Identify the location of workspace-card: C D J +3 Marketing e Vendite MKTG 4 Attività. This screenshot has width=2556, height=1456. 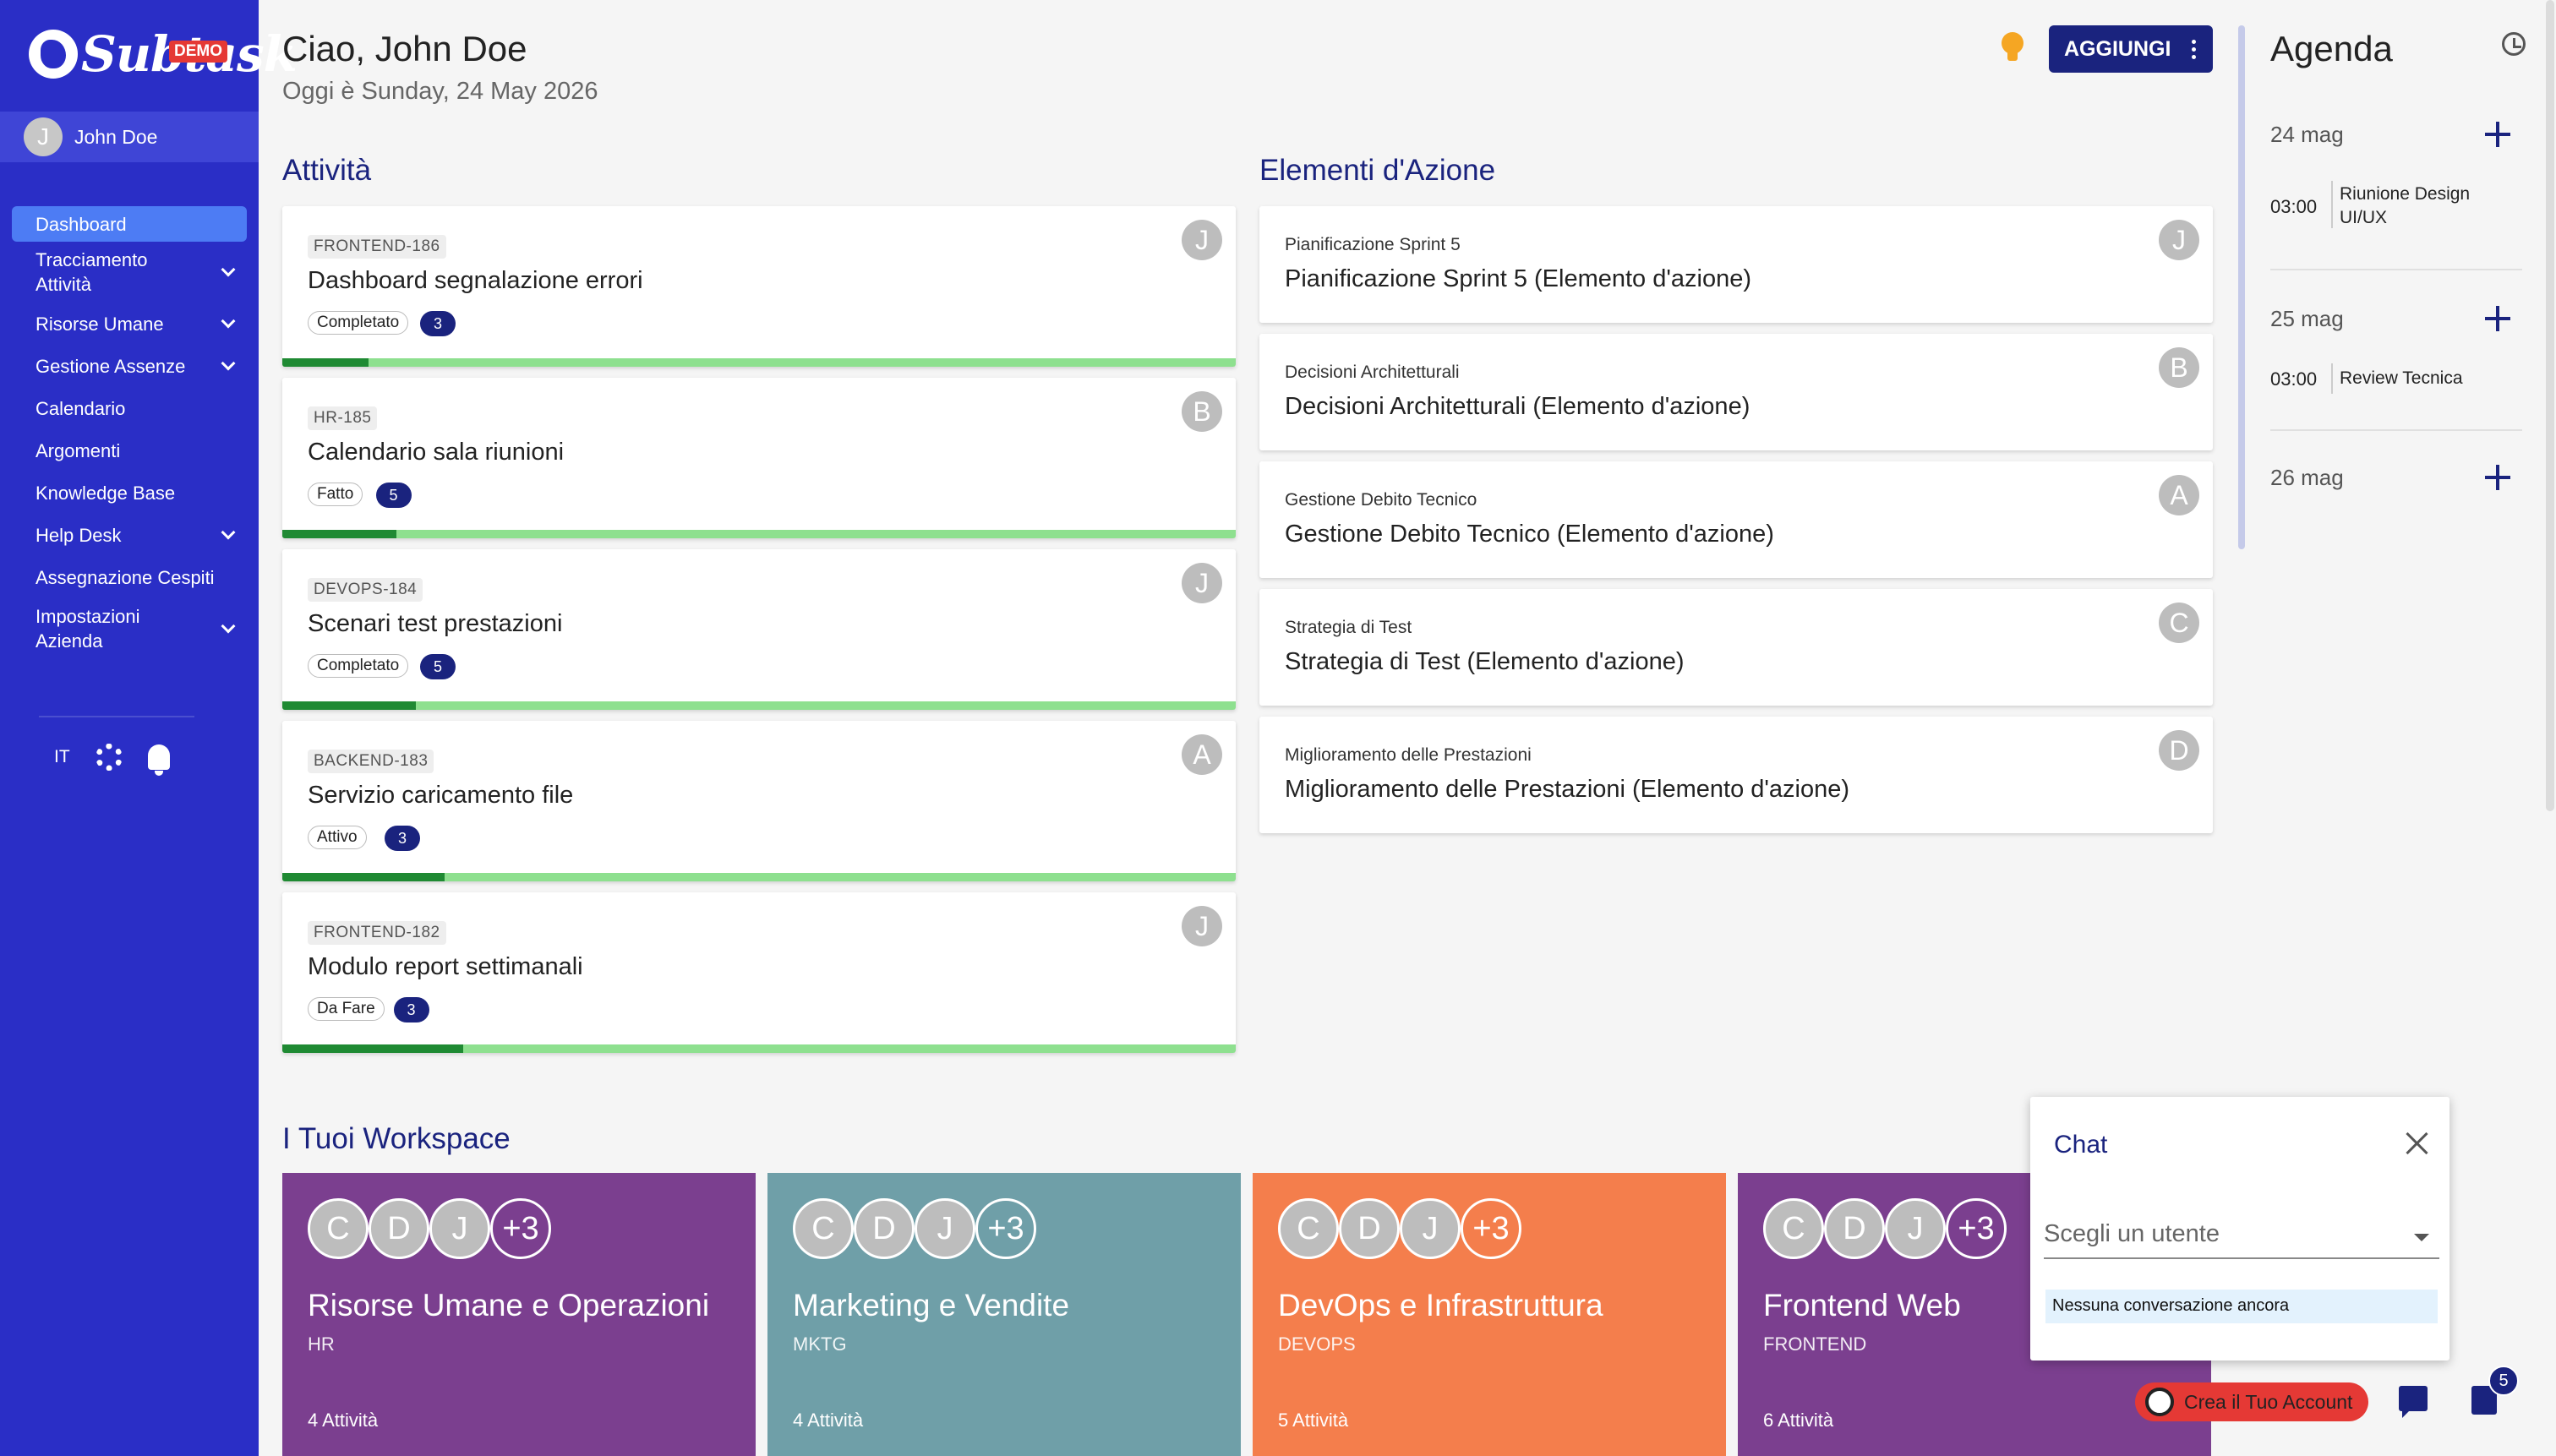
(1004, 1314).